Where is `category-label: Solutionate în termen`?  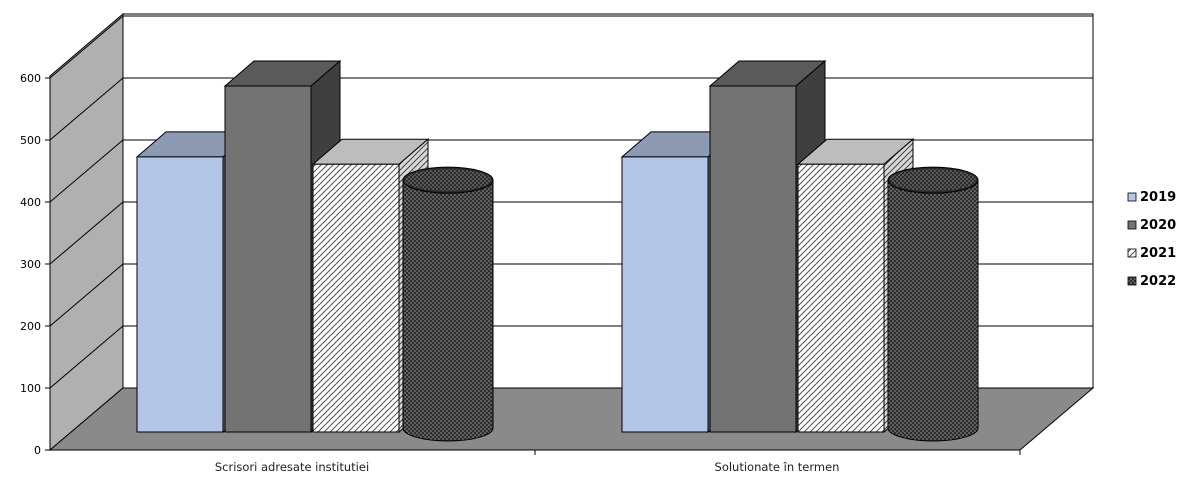
category-label: Solutionate în termen is located at coordinates (777, 467).